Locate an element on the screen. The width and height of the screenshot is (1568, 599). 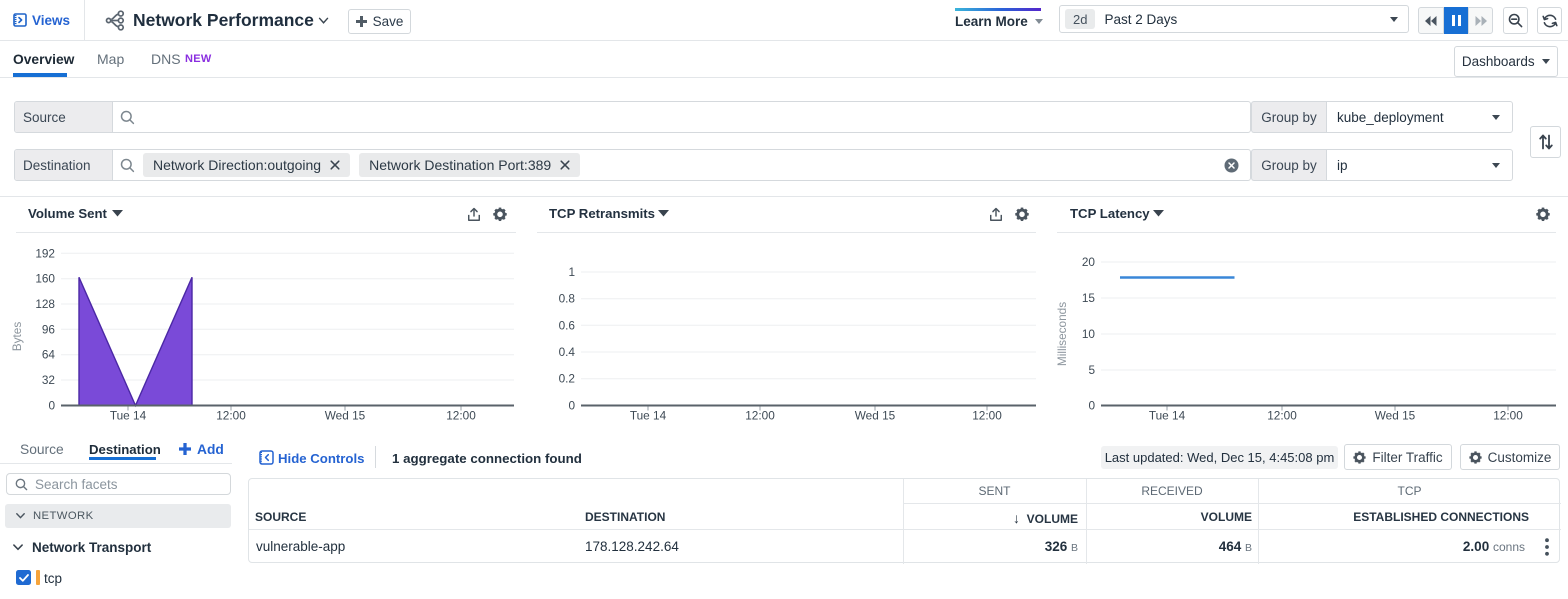
svg-text: 0.2 is located at coordinates (567, 379).